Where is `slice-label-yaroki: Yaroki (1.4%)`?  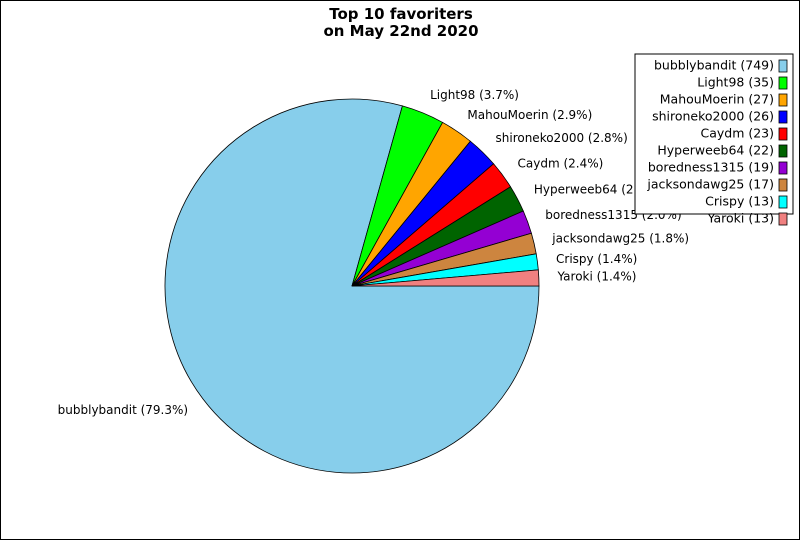
slice-label-yaroki: Yaroki (1.4%) is located at coordinates (597, 277).